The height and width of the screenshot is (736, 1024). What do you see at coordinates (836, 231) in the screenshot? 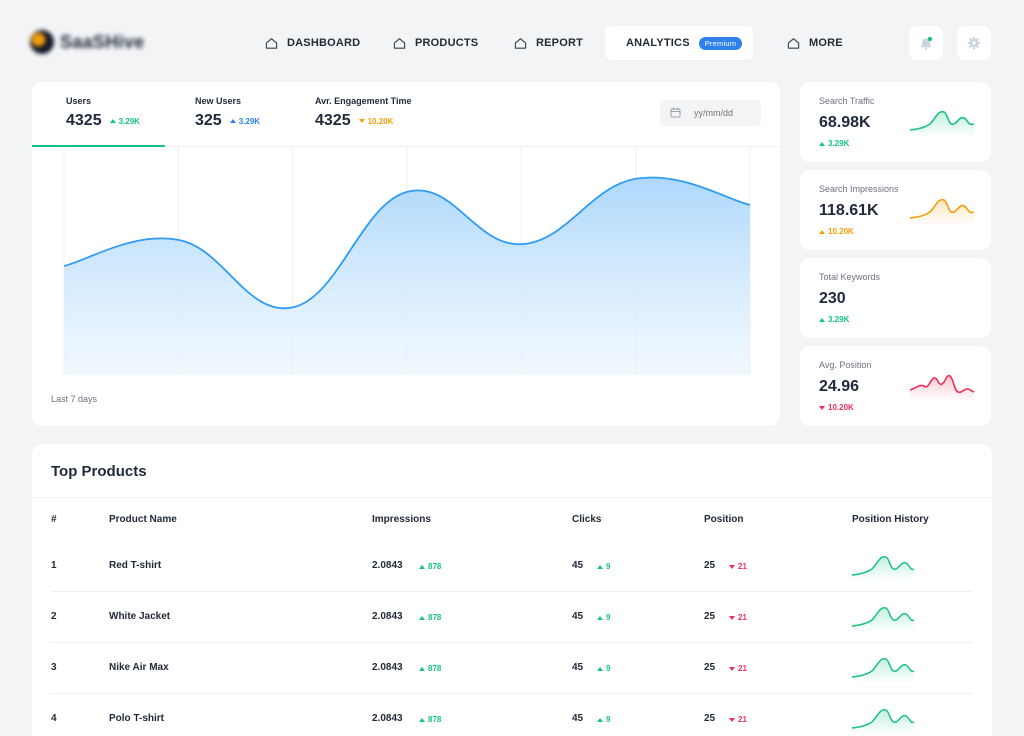
I see `stat-delta: 10.20K` at bounding box center [836, 231].